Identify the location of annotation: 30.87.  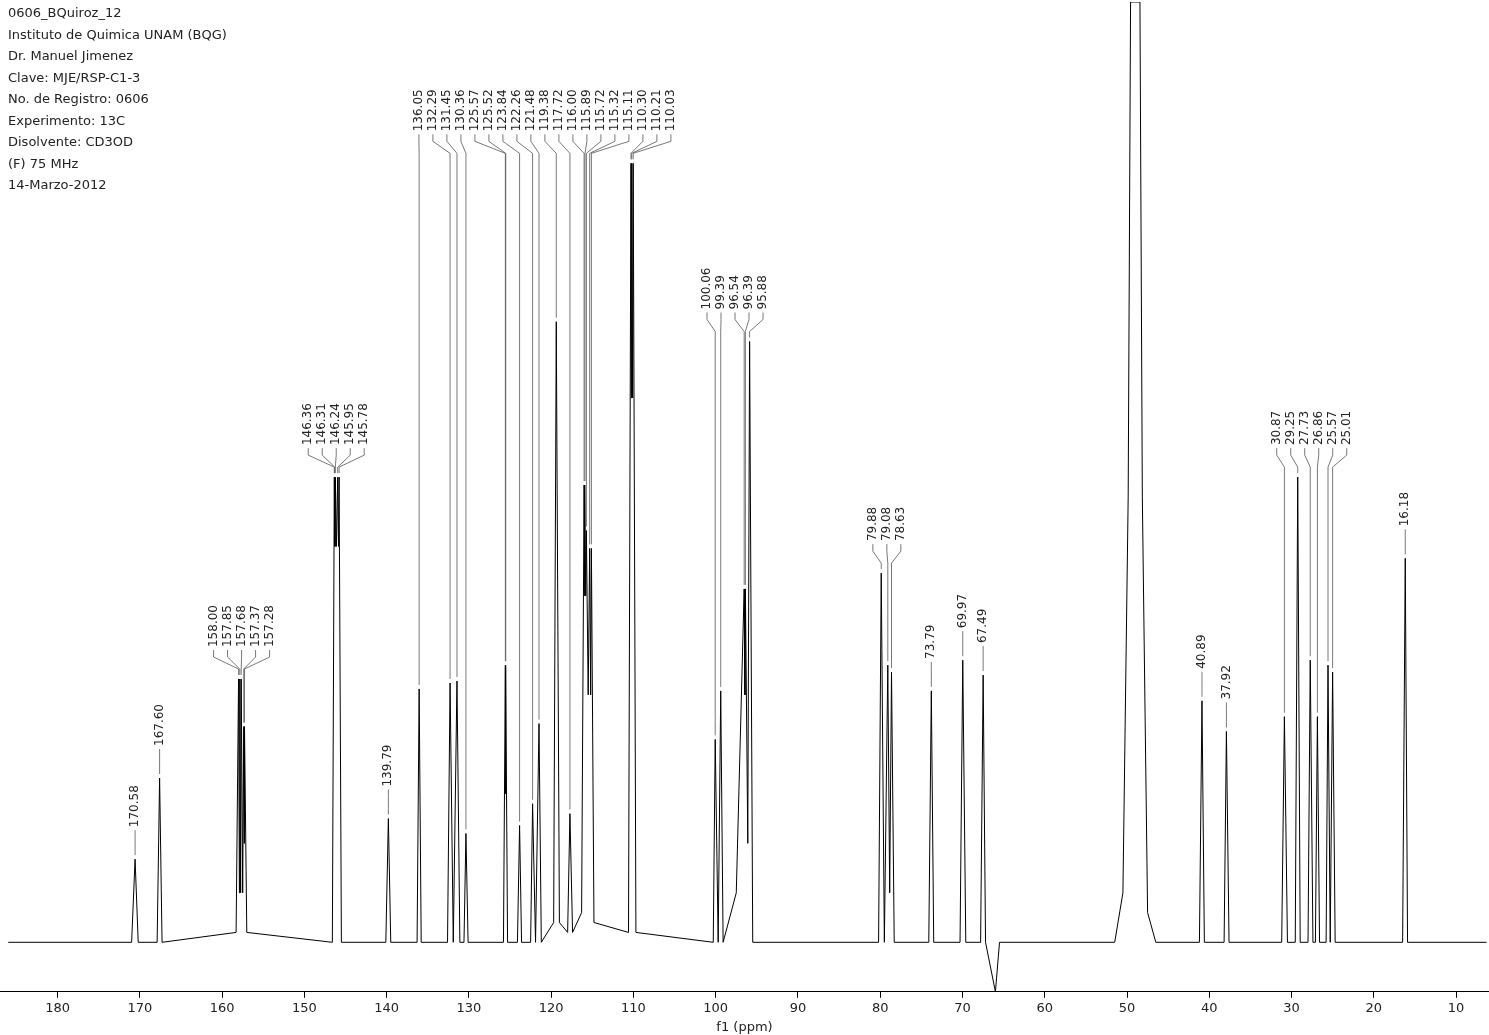
(1275, 428).